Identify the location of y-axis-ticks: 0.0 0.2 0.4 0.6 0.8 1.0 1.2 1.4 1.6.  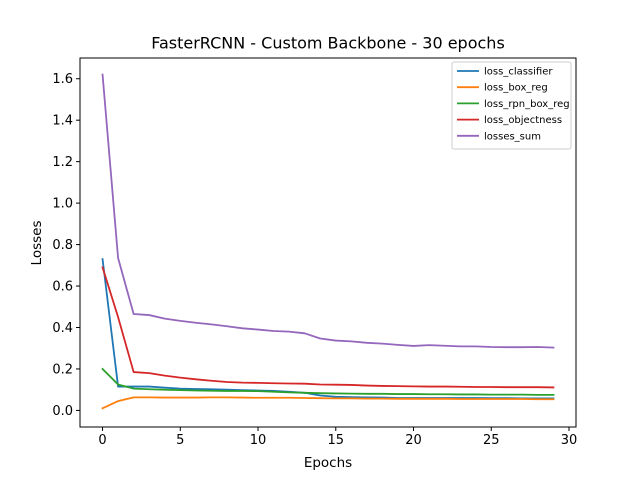
(66, 245).